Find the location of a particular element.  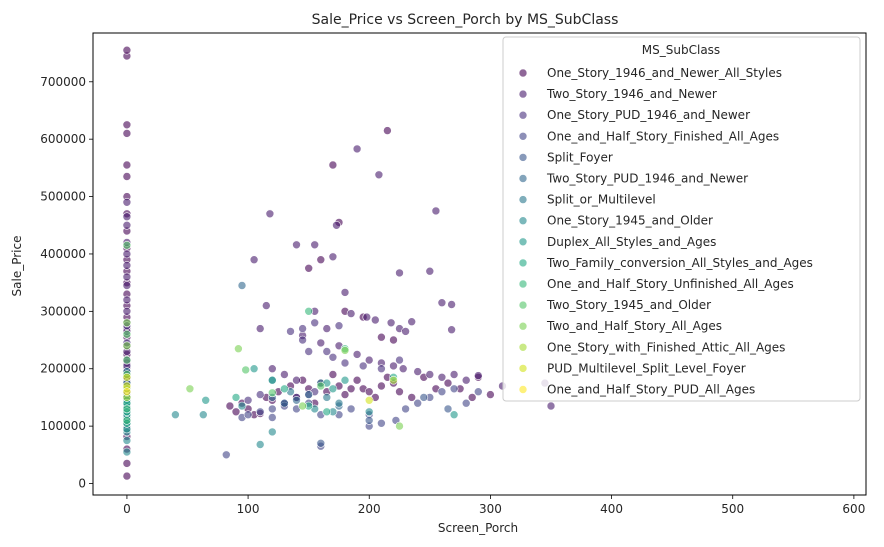

y-tick-label: 200000 is located at coordinates (63, 369).